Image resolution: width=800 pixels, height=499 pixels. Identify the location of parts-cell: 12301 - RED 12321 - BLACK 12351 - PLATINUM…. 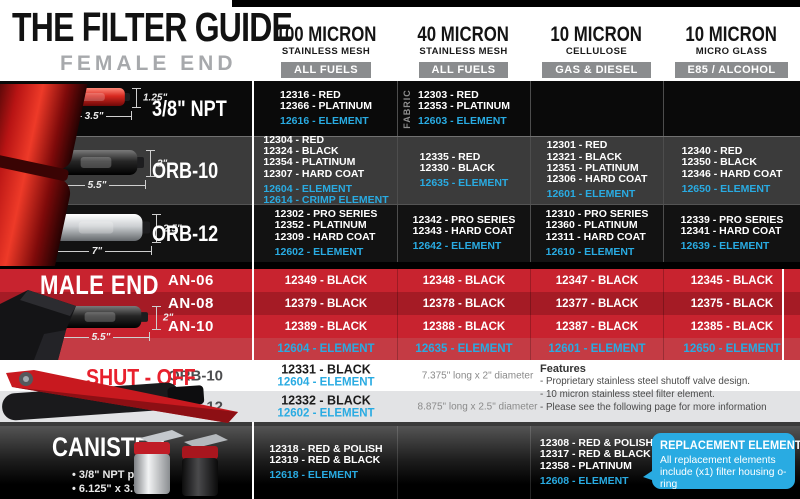
(596, 170).